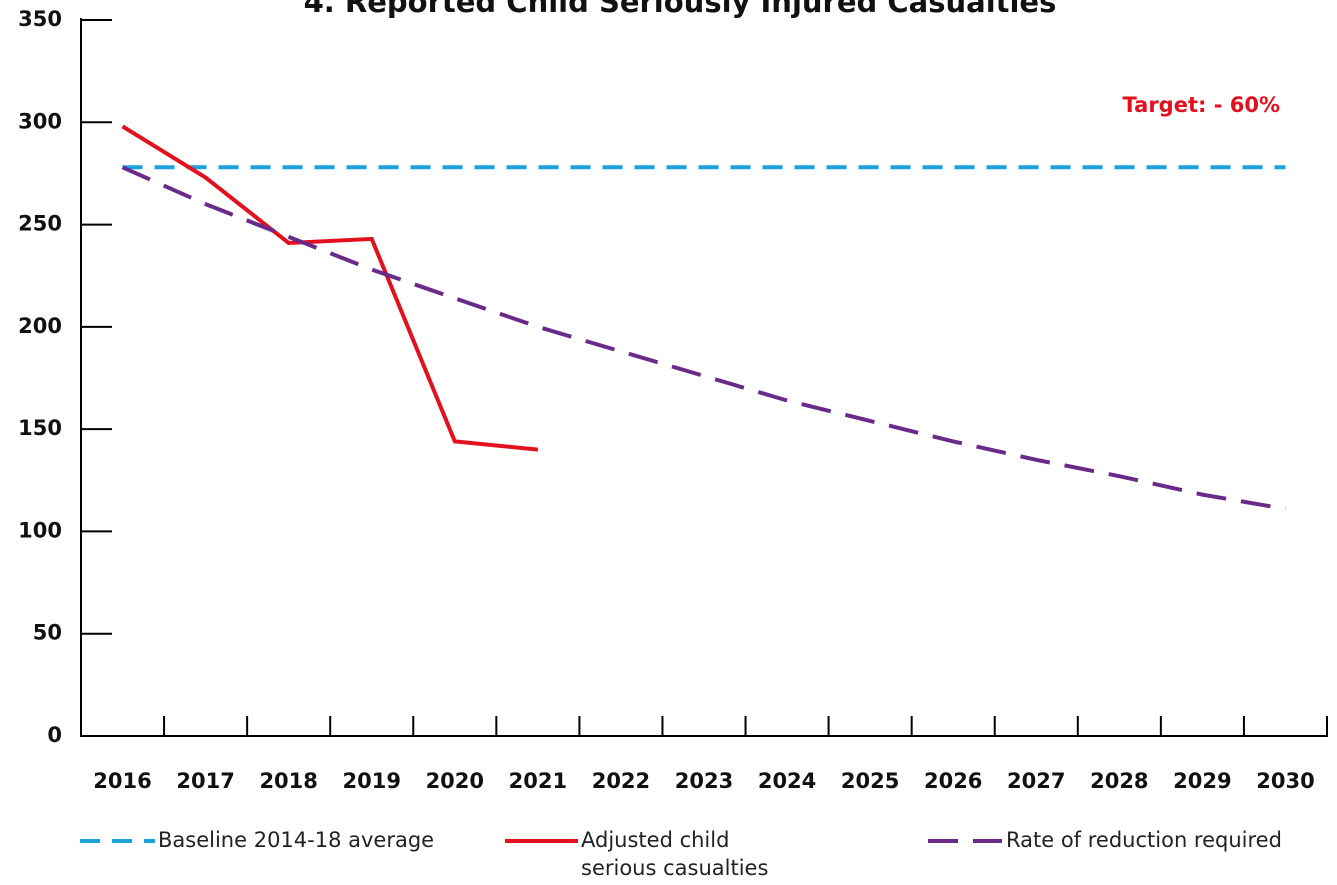 The height and width of the screenshot is (885, 1337). Describe the element at coordinates (40, 326) in the screenshot. I see `y-tick-label: 200` at that location.